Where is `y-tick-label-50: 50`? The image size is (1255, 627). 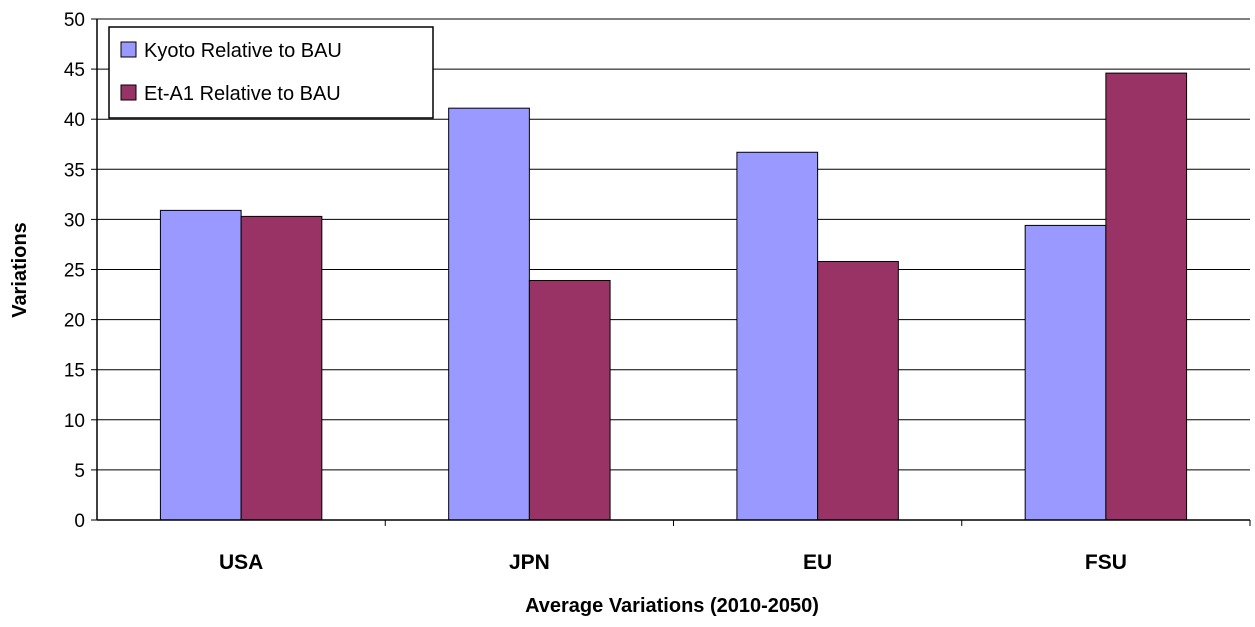
y-tick-label-50: 50 is located at coordinates (74, 20).